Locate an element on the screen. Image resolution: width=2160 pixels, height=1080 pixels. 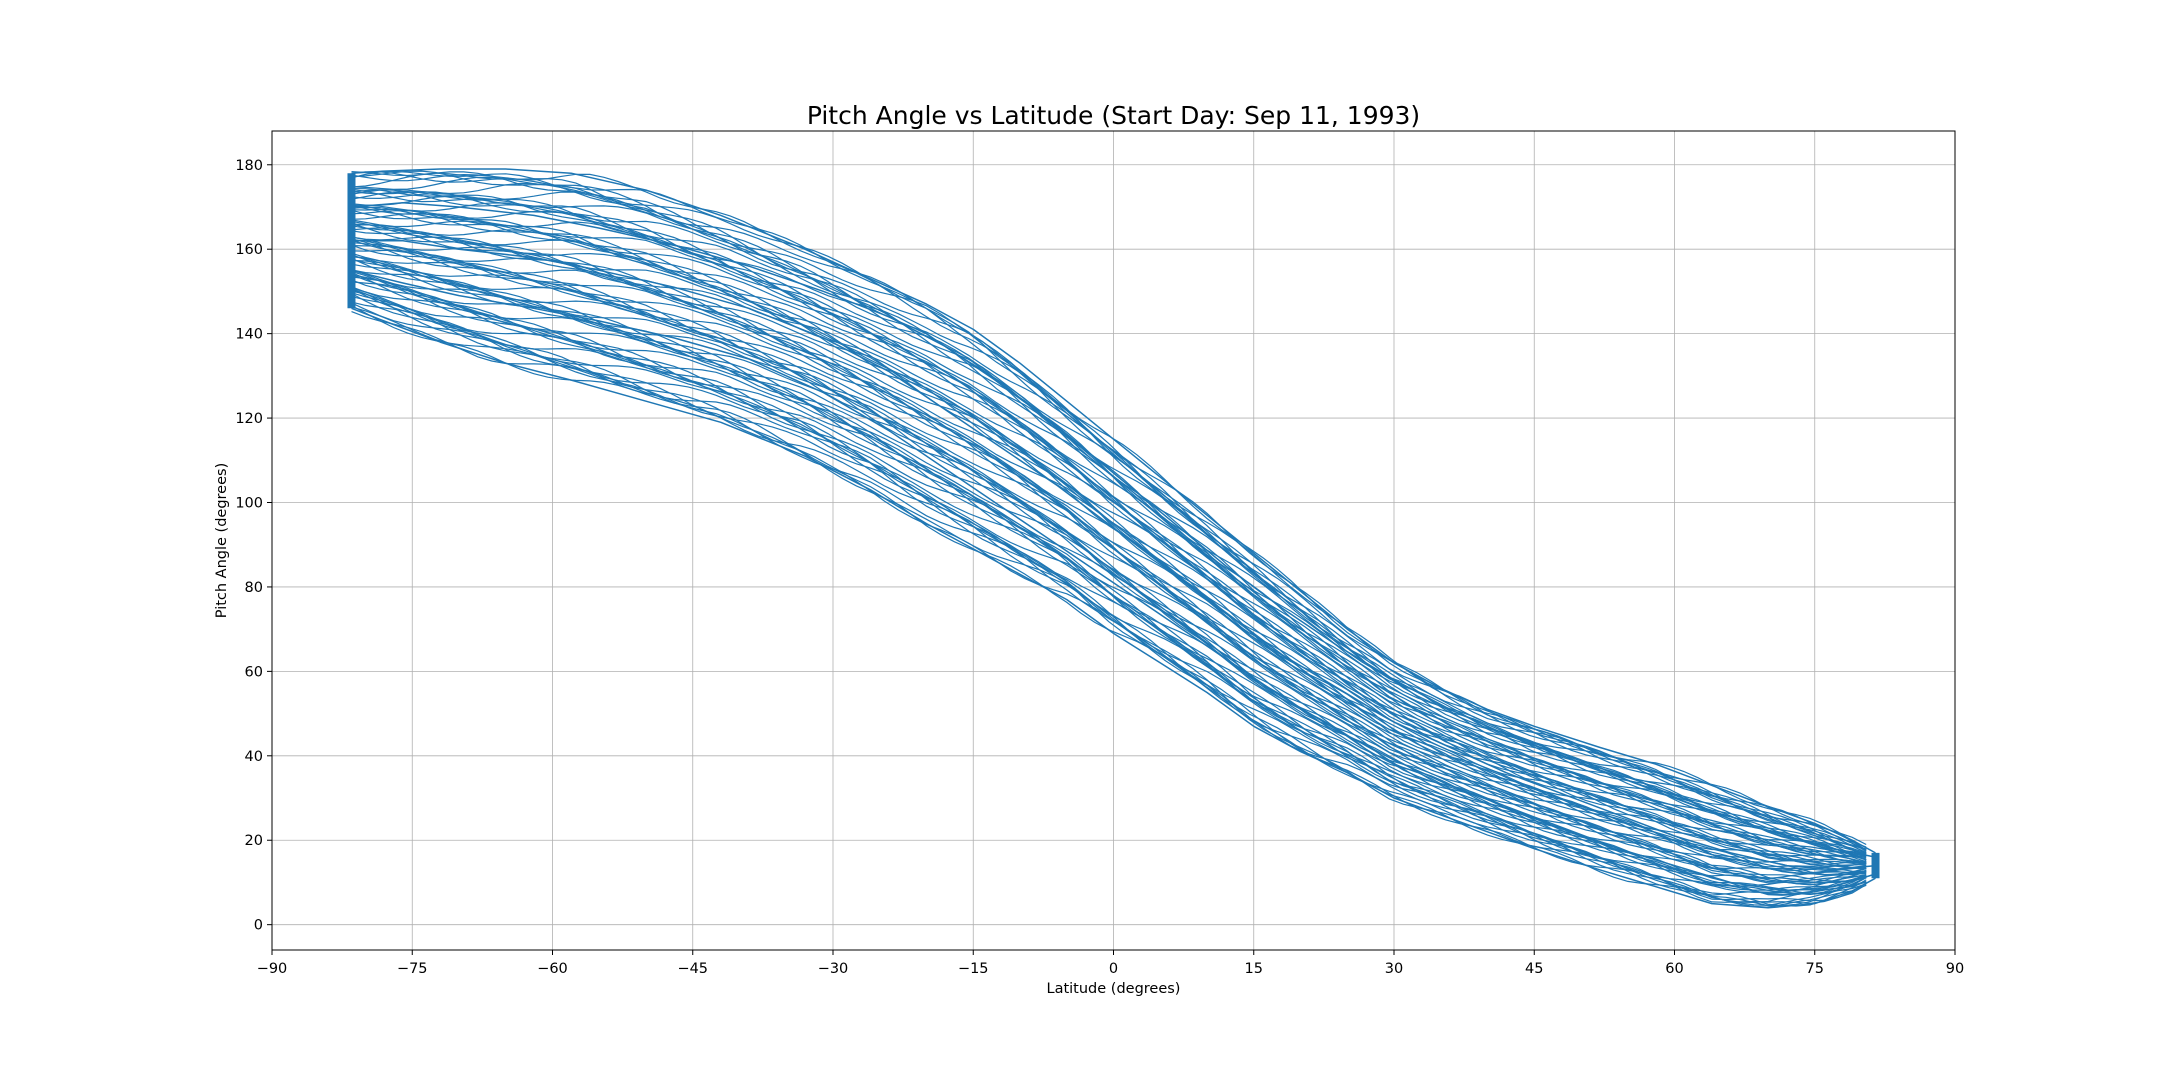
x-tick-label: 45 is located at coordinates (1534, 969).